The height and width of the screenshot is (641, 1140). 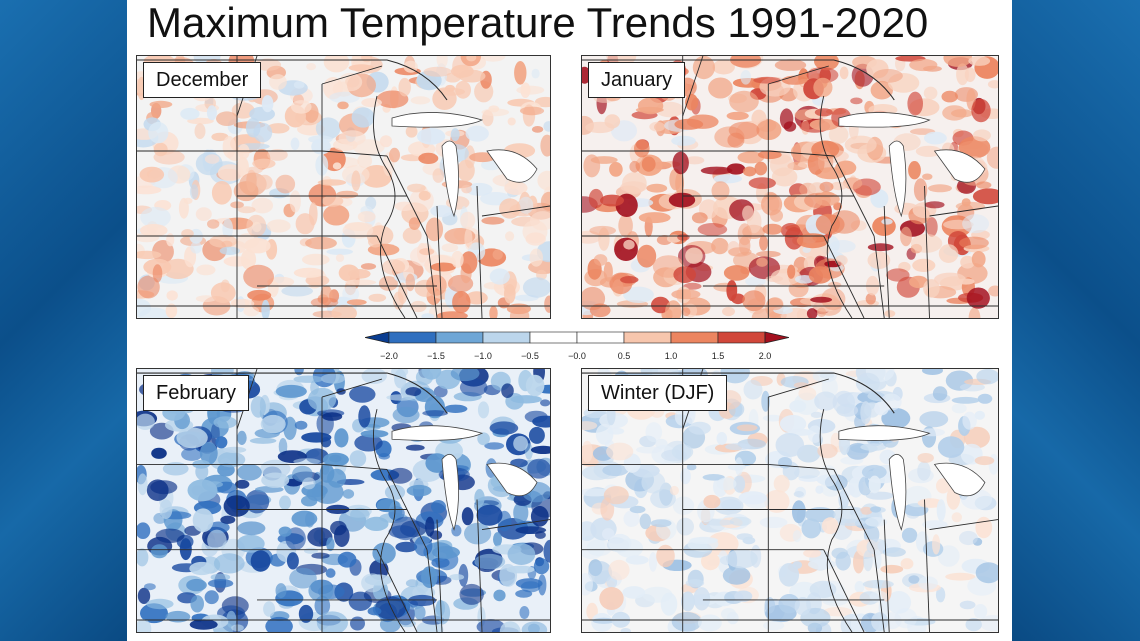 What do you see at coordinates (436, 356) in the screenshot?
I see `colorbar-tick-label: −1.5` at bounding box center [436, 356].